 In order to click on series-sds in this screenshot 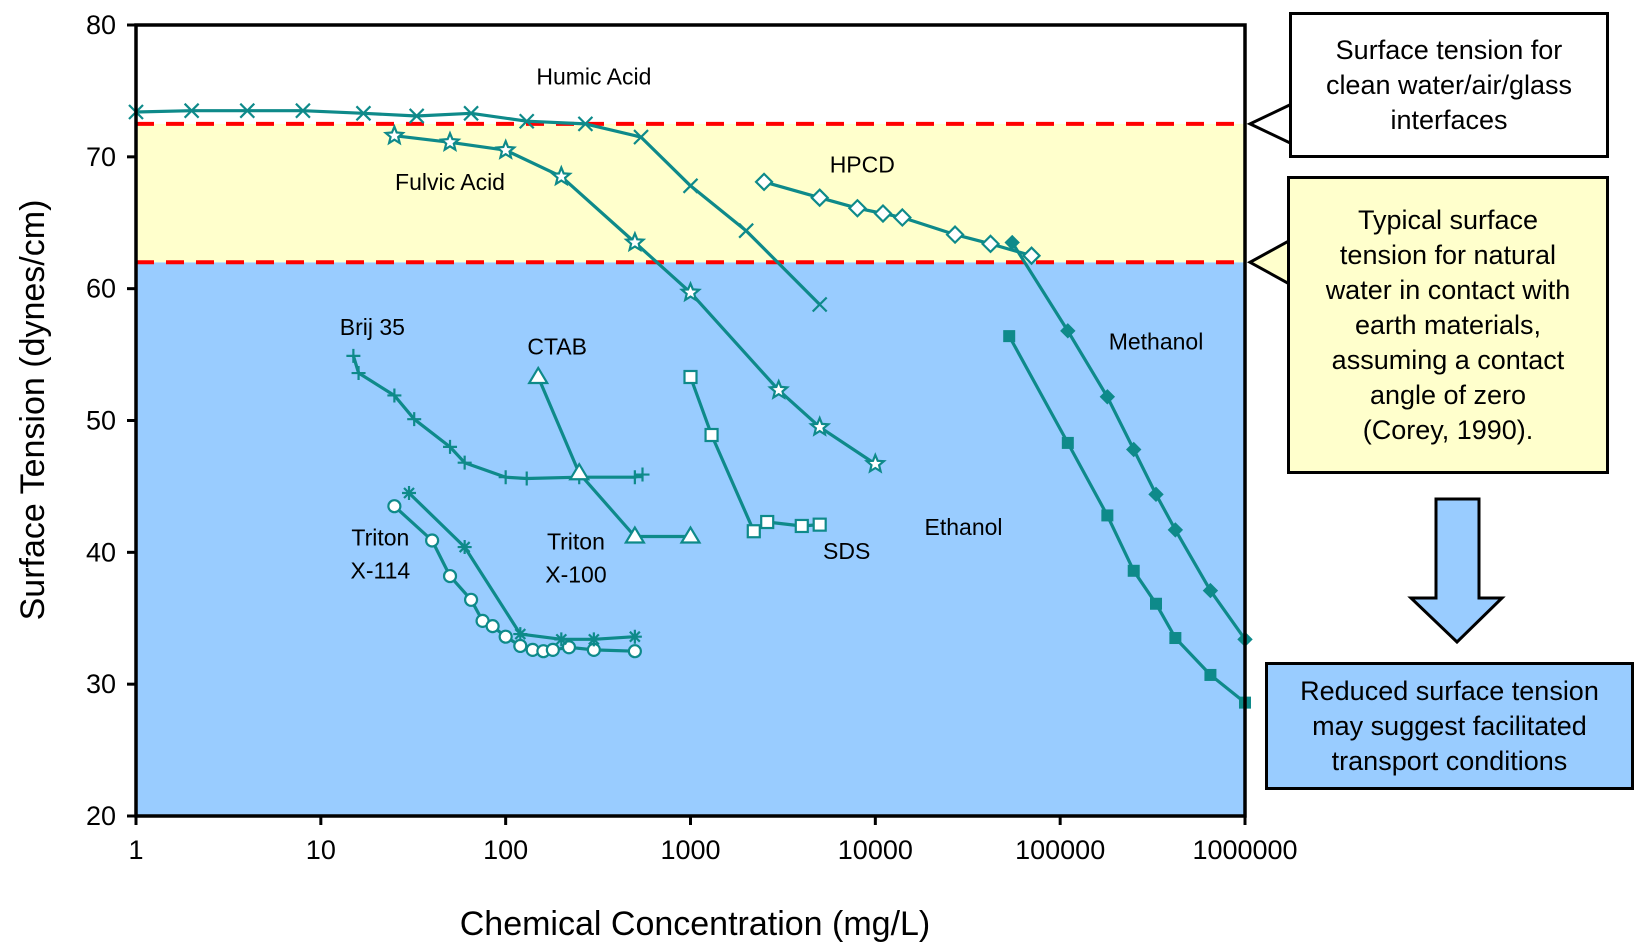, I will do `click(755, 454)`.